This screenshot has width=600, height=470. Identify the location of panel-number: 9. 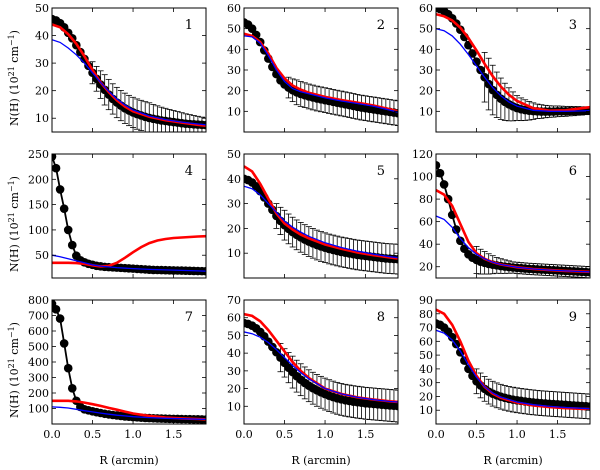
(573, 317).